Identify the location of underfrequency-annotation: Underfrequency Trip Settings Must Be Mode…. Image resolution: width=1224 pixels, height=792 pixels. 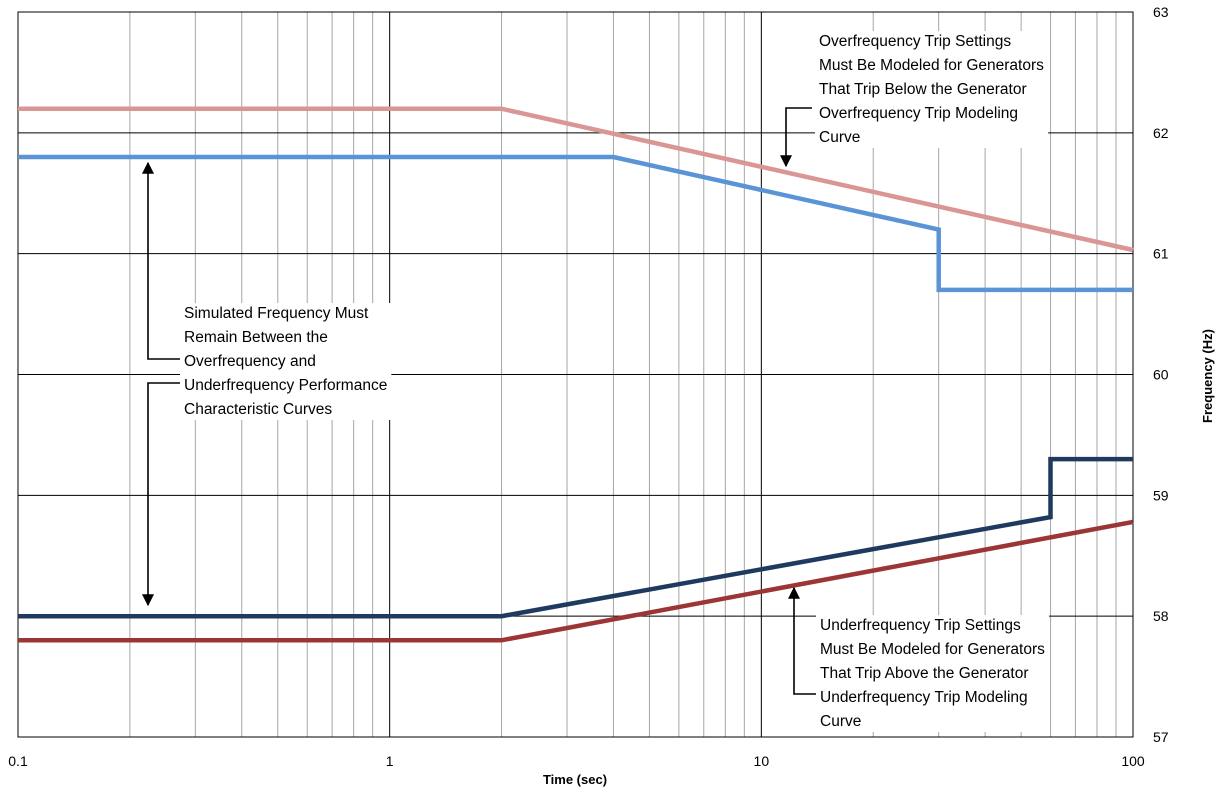
(932, 673).